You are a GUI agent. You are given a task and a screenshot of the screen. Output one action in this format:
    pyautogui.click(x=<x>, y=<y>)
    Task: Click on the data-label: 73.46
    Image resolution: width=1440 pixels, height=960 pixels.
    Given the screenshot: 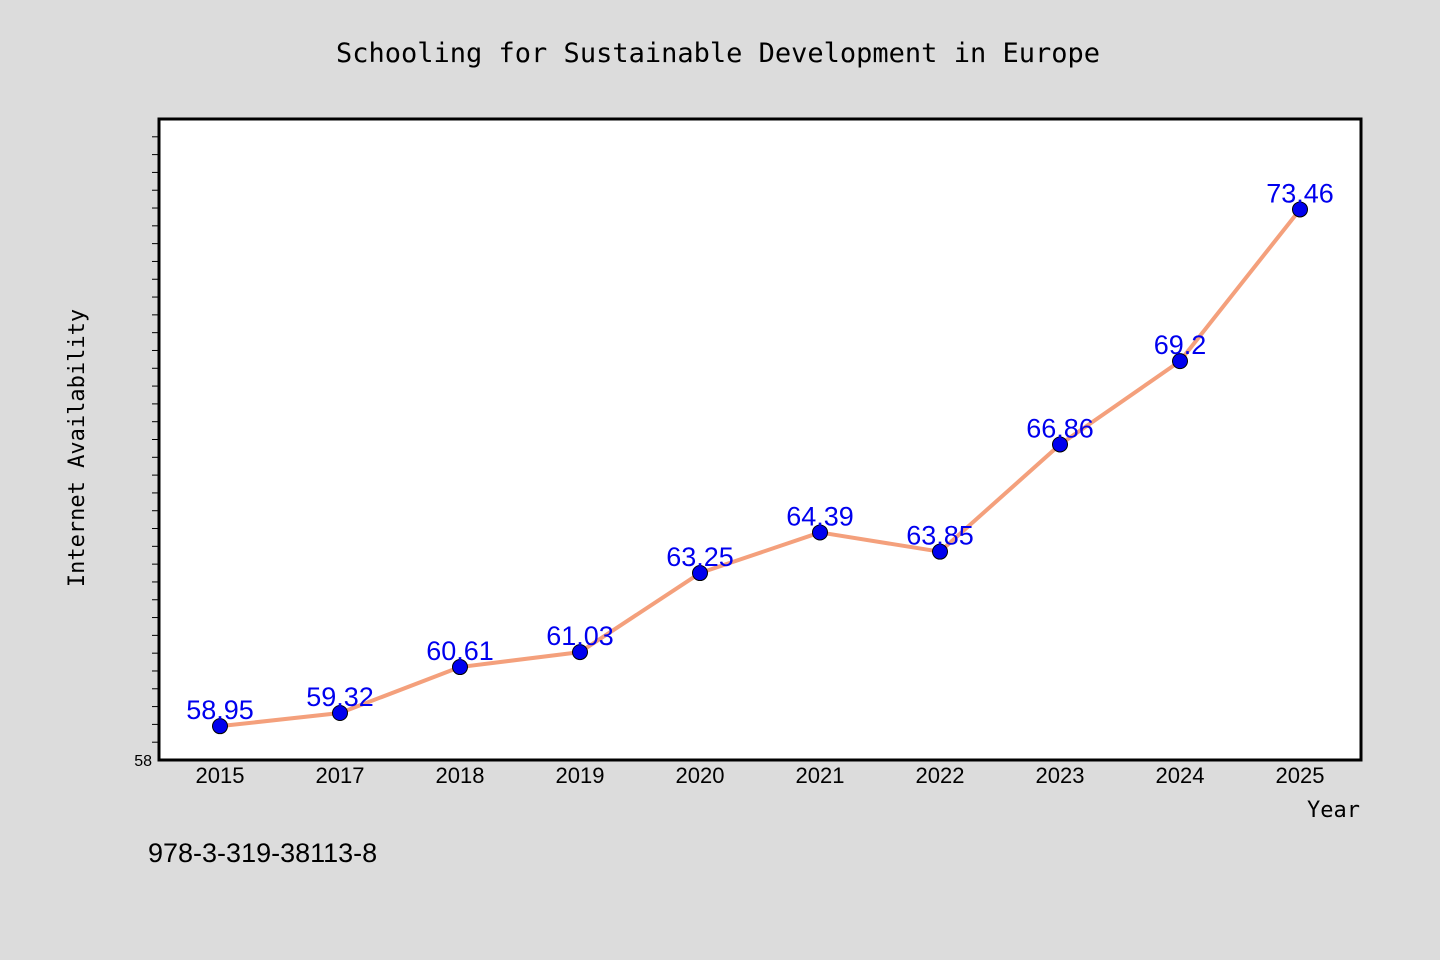 What is the action you would take?
    pyautogui.click(x=1300, y=193)
    